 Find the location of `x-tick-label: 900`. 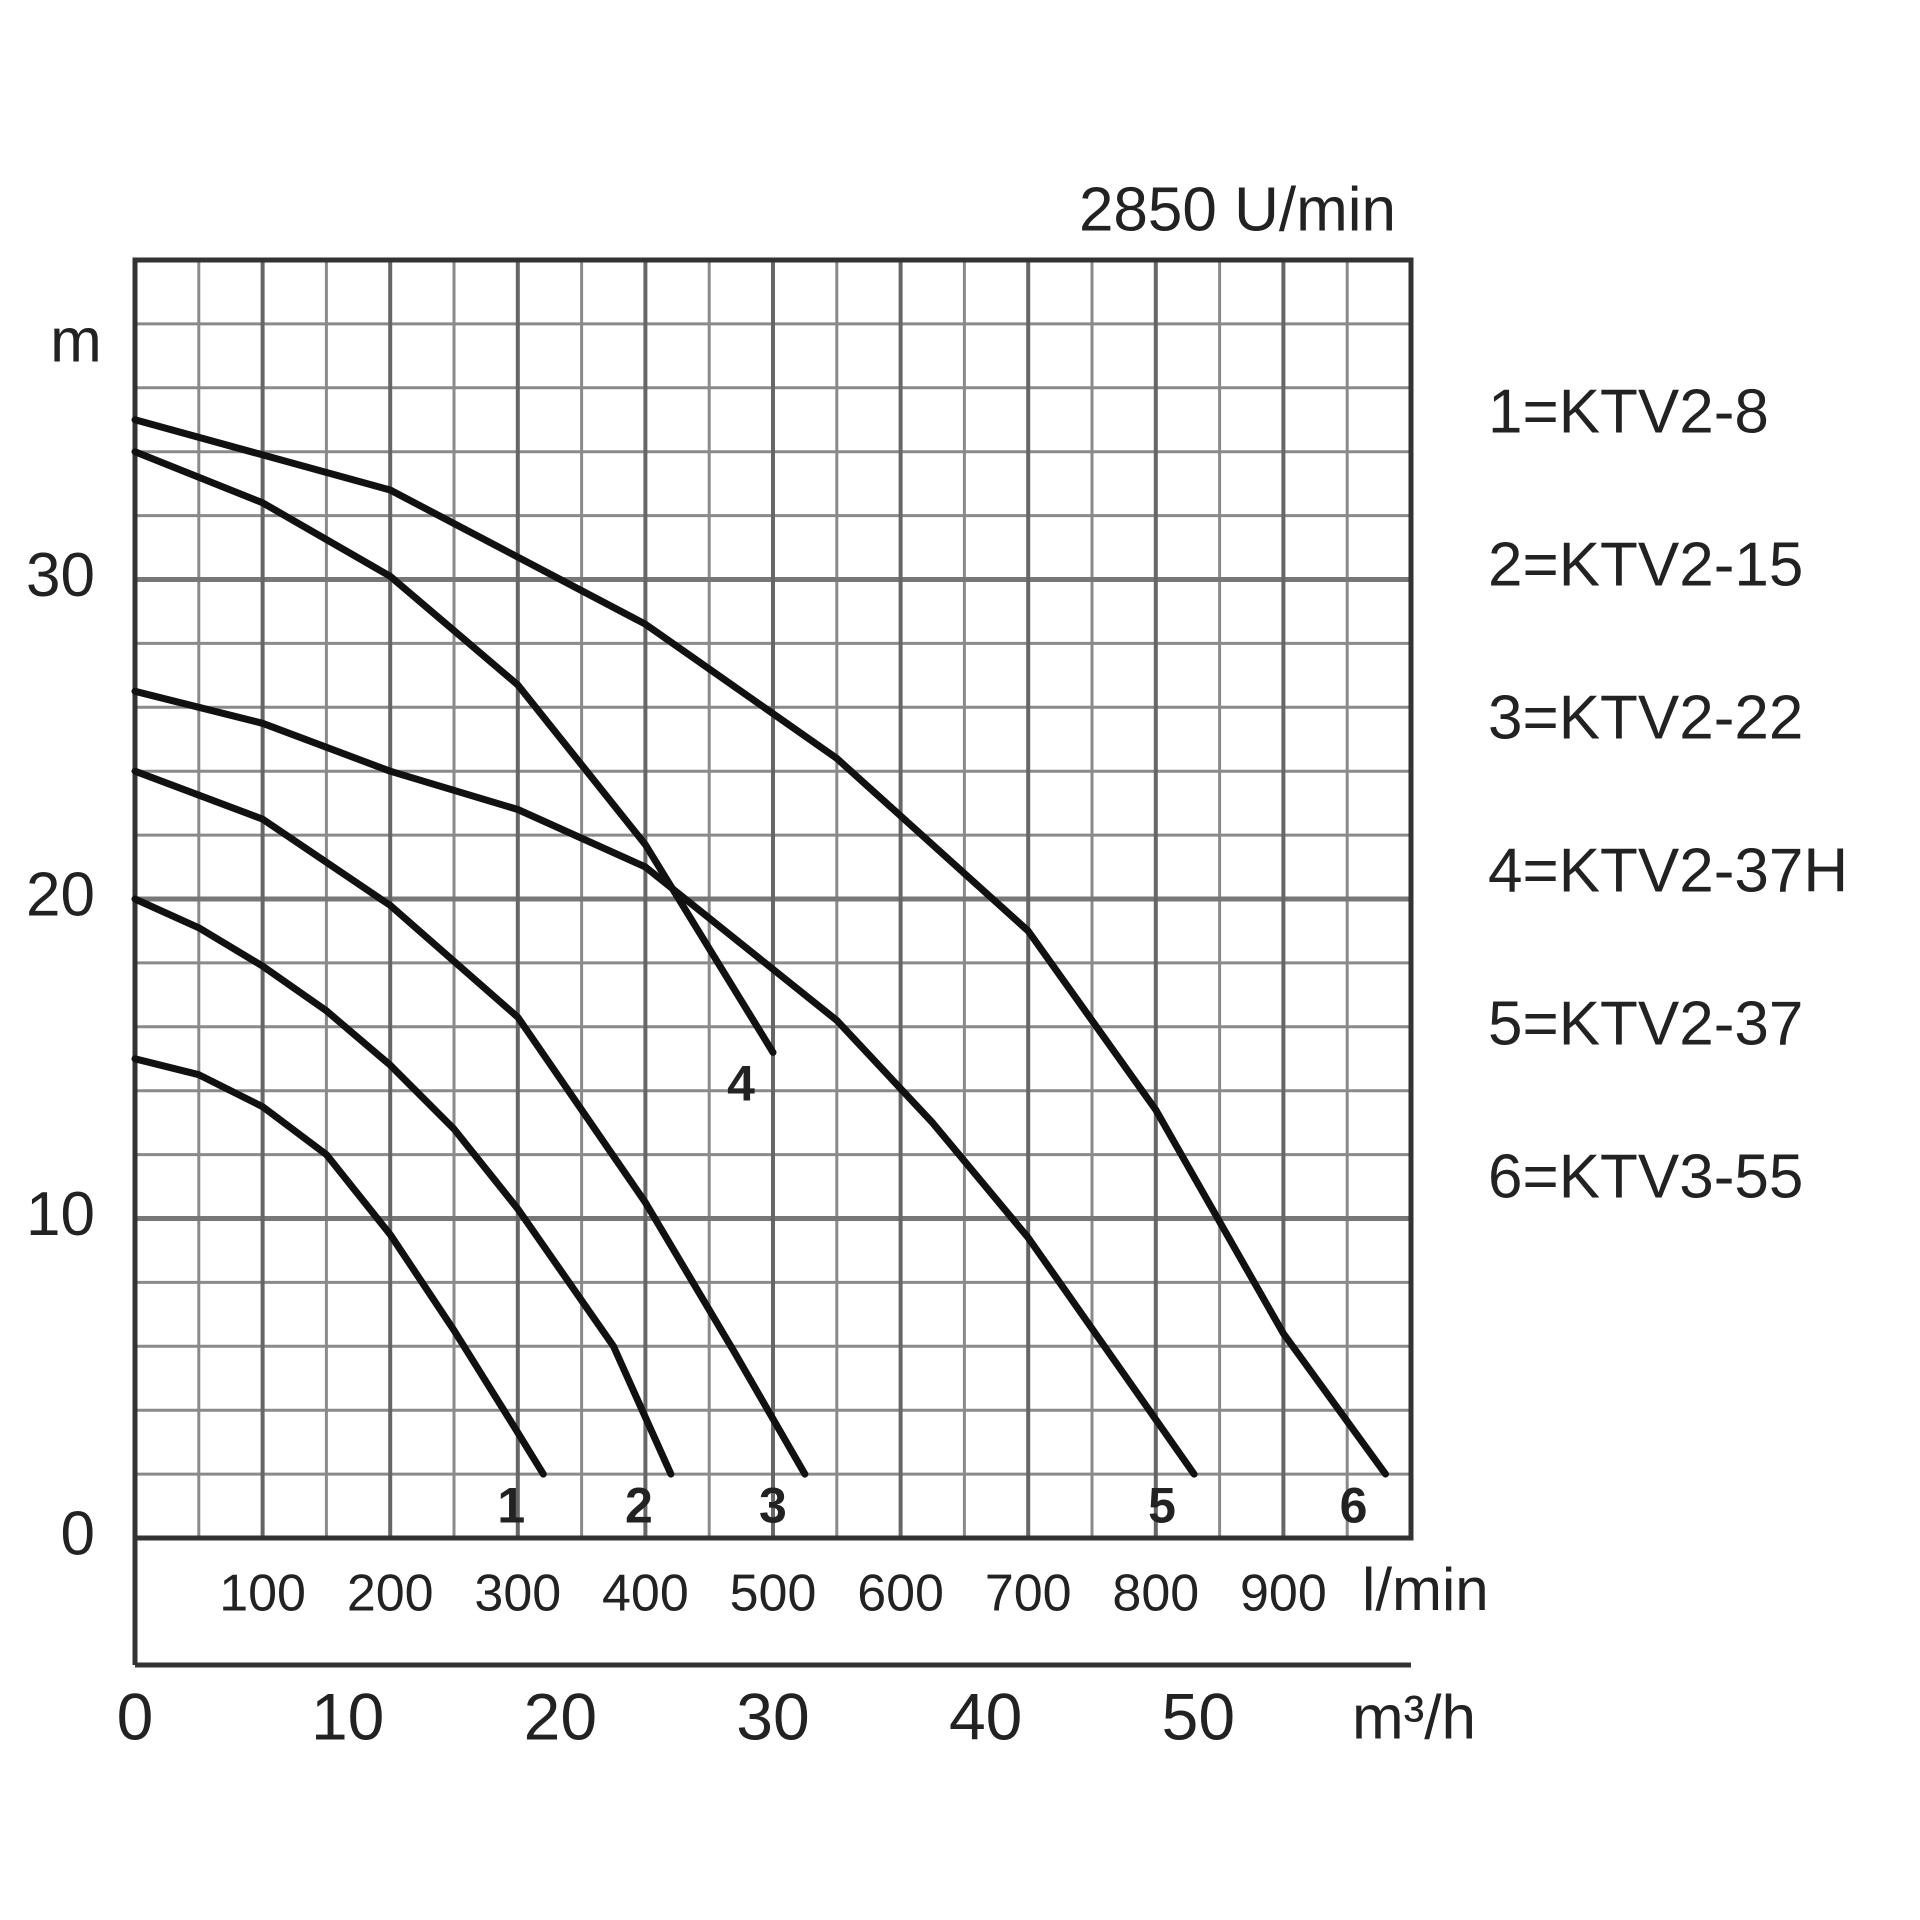

x-tick-label: 900 is located at coordinates (1283, 1594).